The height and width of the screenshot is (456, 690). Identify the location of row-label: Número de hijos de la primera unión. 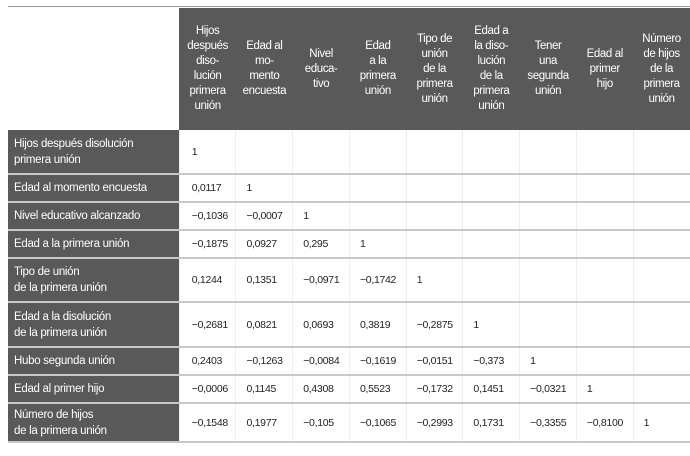
(94, 423).